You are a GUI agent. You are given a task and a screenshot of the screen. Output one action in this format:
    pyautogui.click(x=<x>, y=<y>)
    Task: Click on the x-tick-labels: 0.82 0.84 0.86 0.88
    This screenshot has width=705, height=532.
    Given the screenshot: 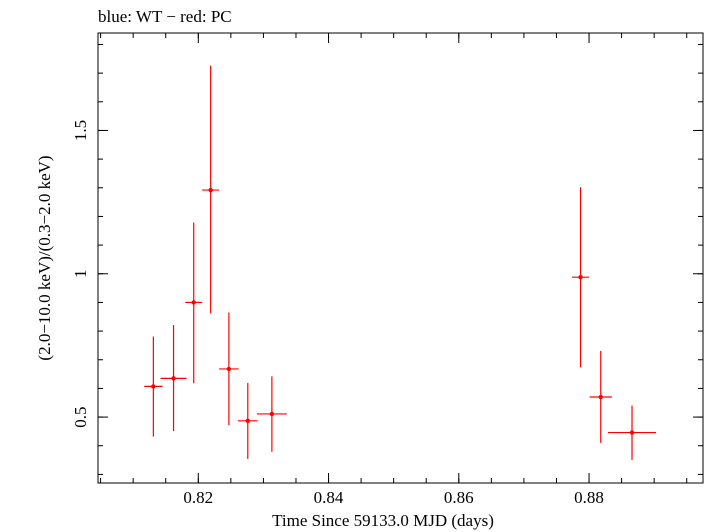 What is the action you would take?
    pyautogui.click(x=393, y=497)
    